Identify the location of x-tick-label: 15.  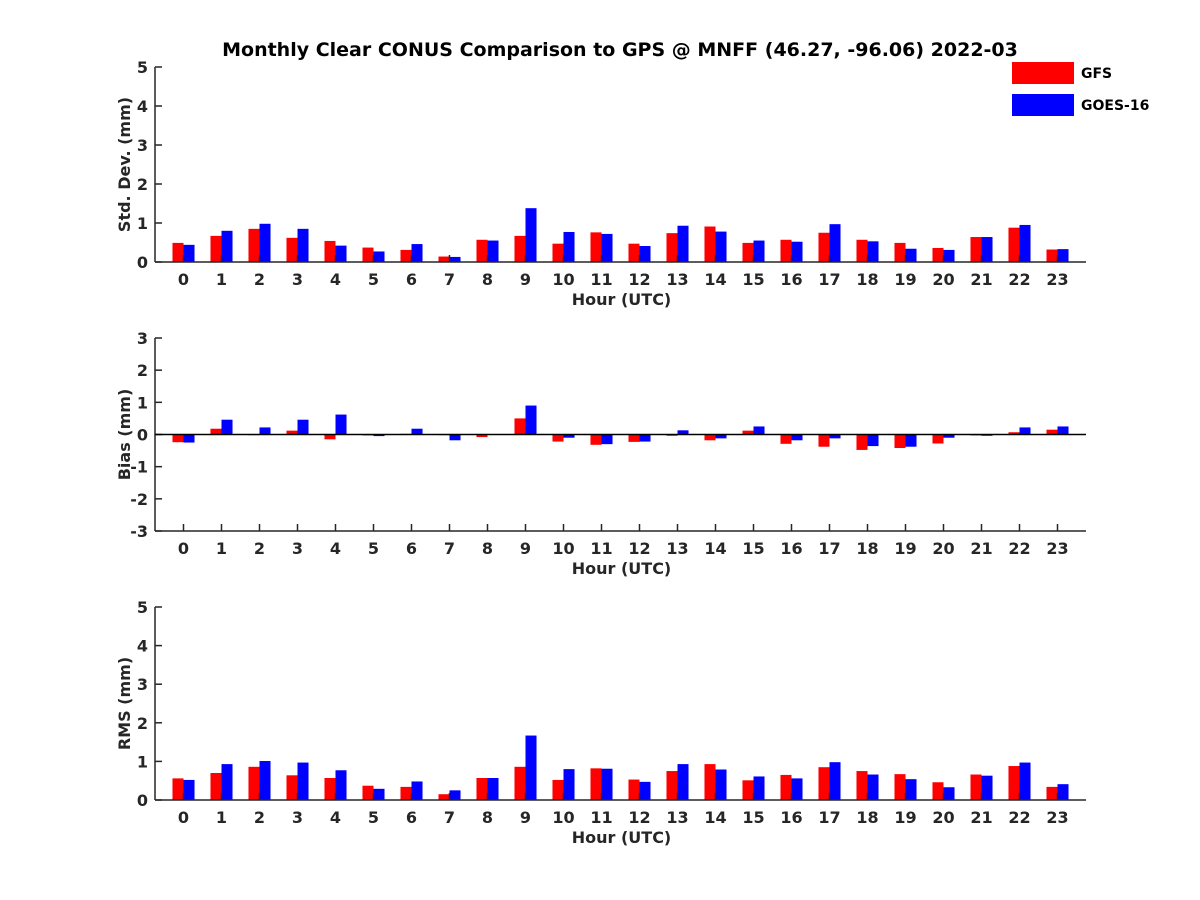
(753, 817).